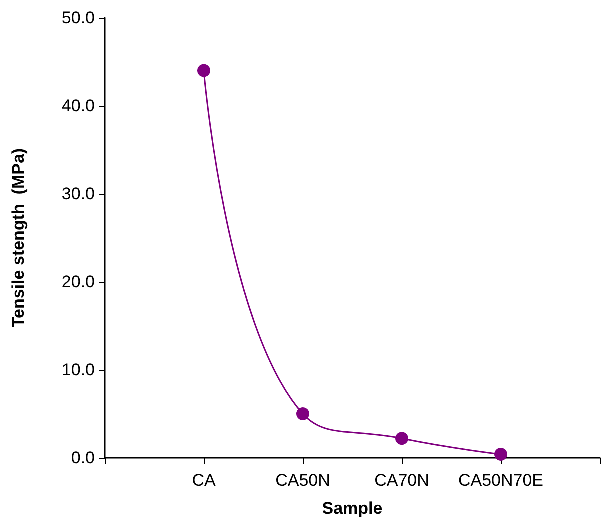 This screenshot has height=522, width=603. I want to click on y-tick-label: 40.0, so click(78, 106).